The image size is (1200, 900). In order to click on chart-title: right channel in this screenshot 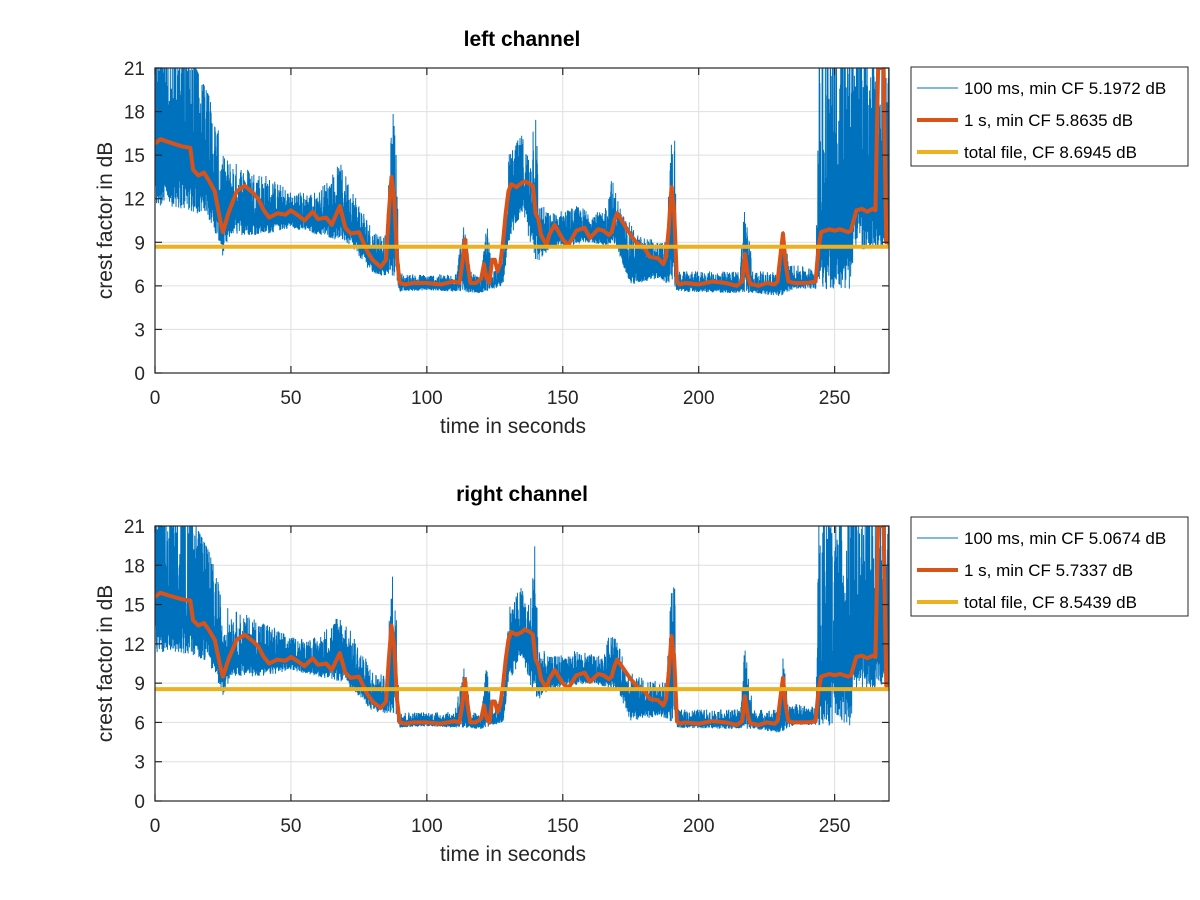, I will do `click(522, 494)`.